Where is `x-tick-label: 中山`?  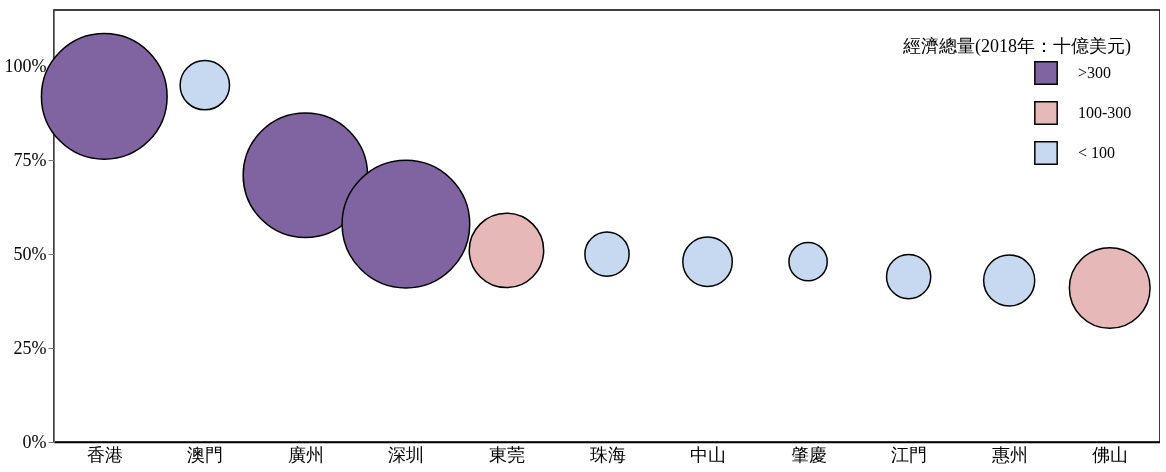
x-tick-label: 中山 is located at coordinates (708, 454).